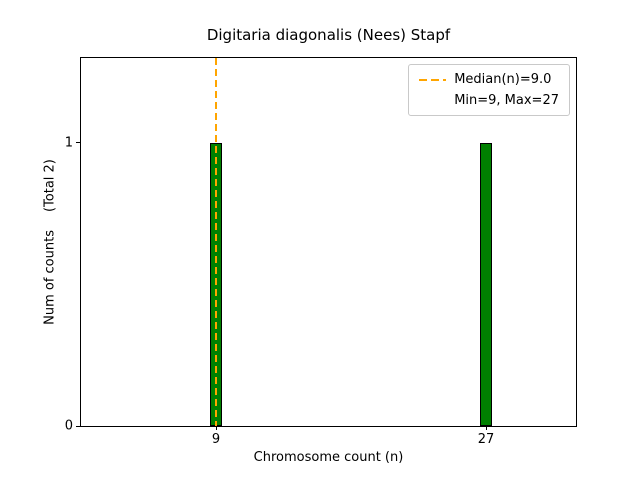 This screenshot has height=480, width=640. Describe the element at coordinates (486, 284) in the screenshot. I see `bar` at that location.